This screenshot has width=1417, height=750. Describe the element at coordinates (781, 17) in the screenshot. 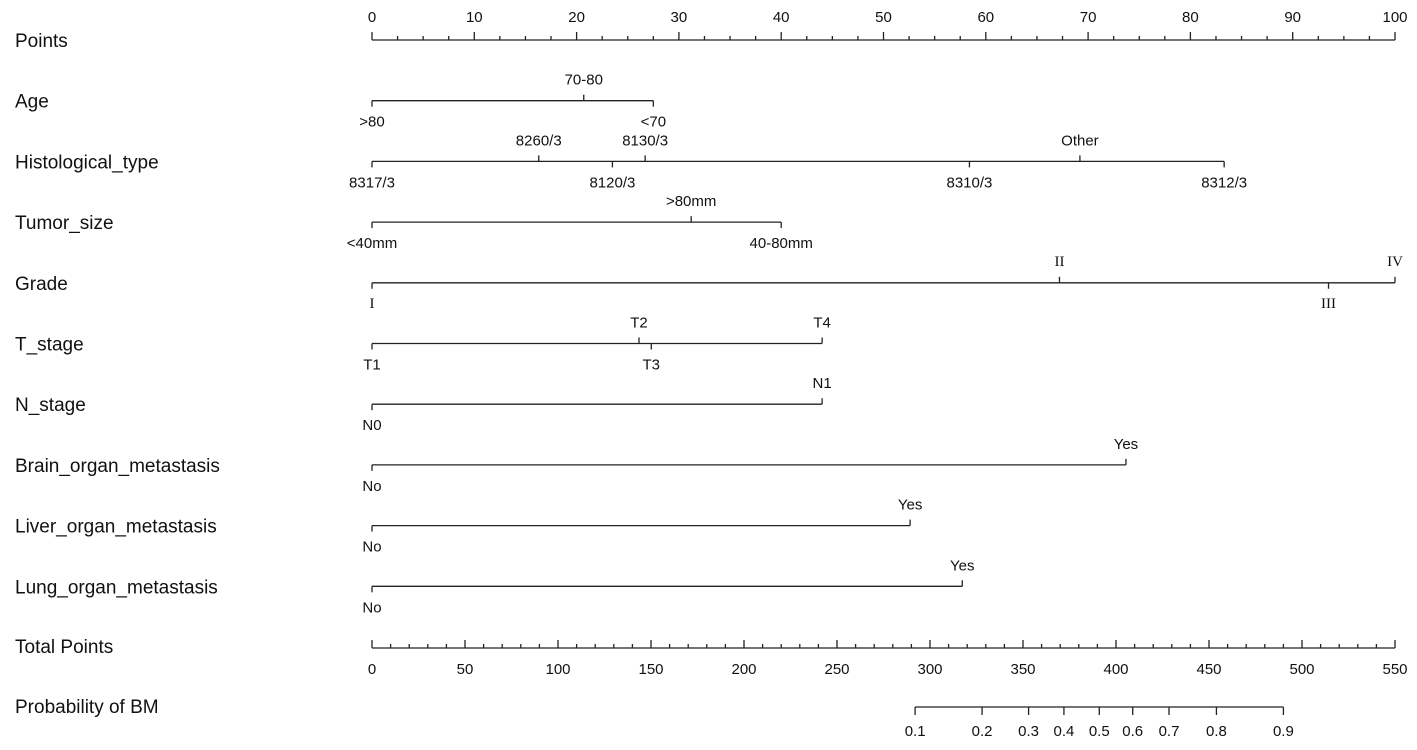

I see `tick-label: 40` at that location.